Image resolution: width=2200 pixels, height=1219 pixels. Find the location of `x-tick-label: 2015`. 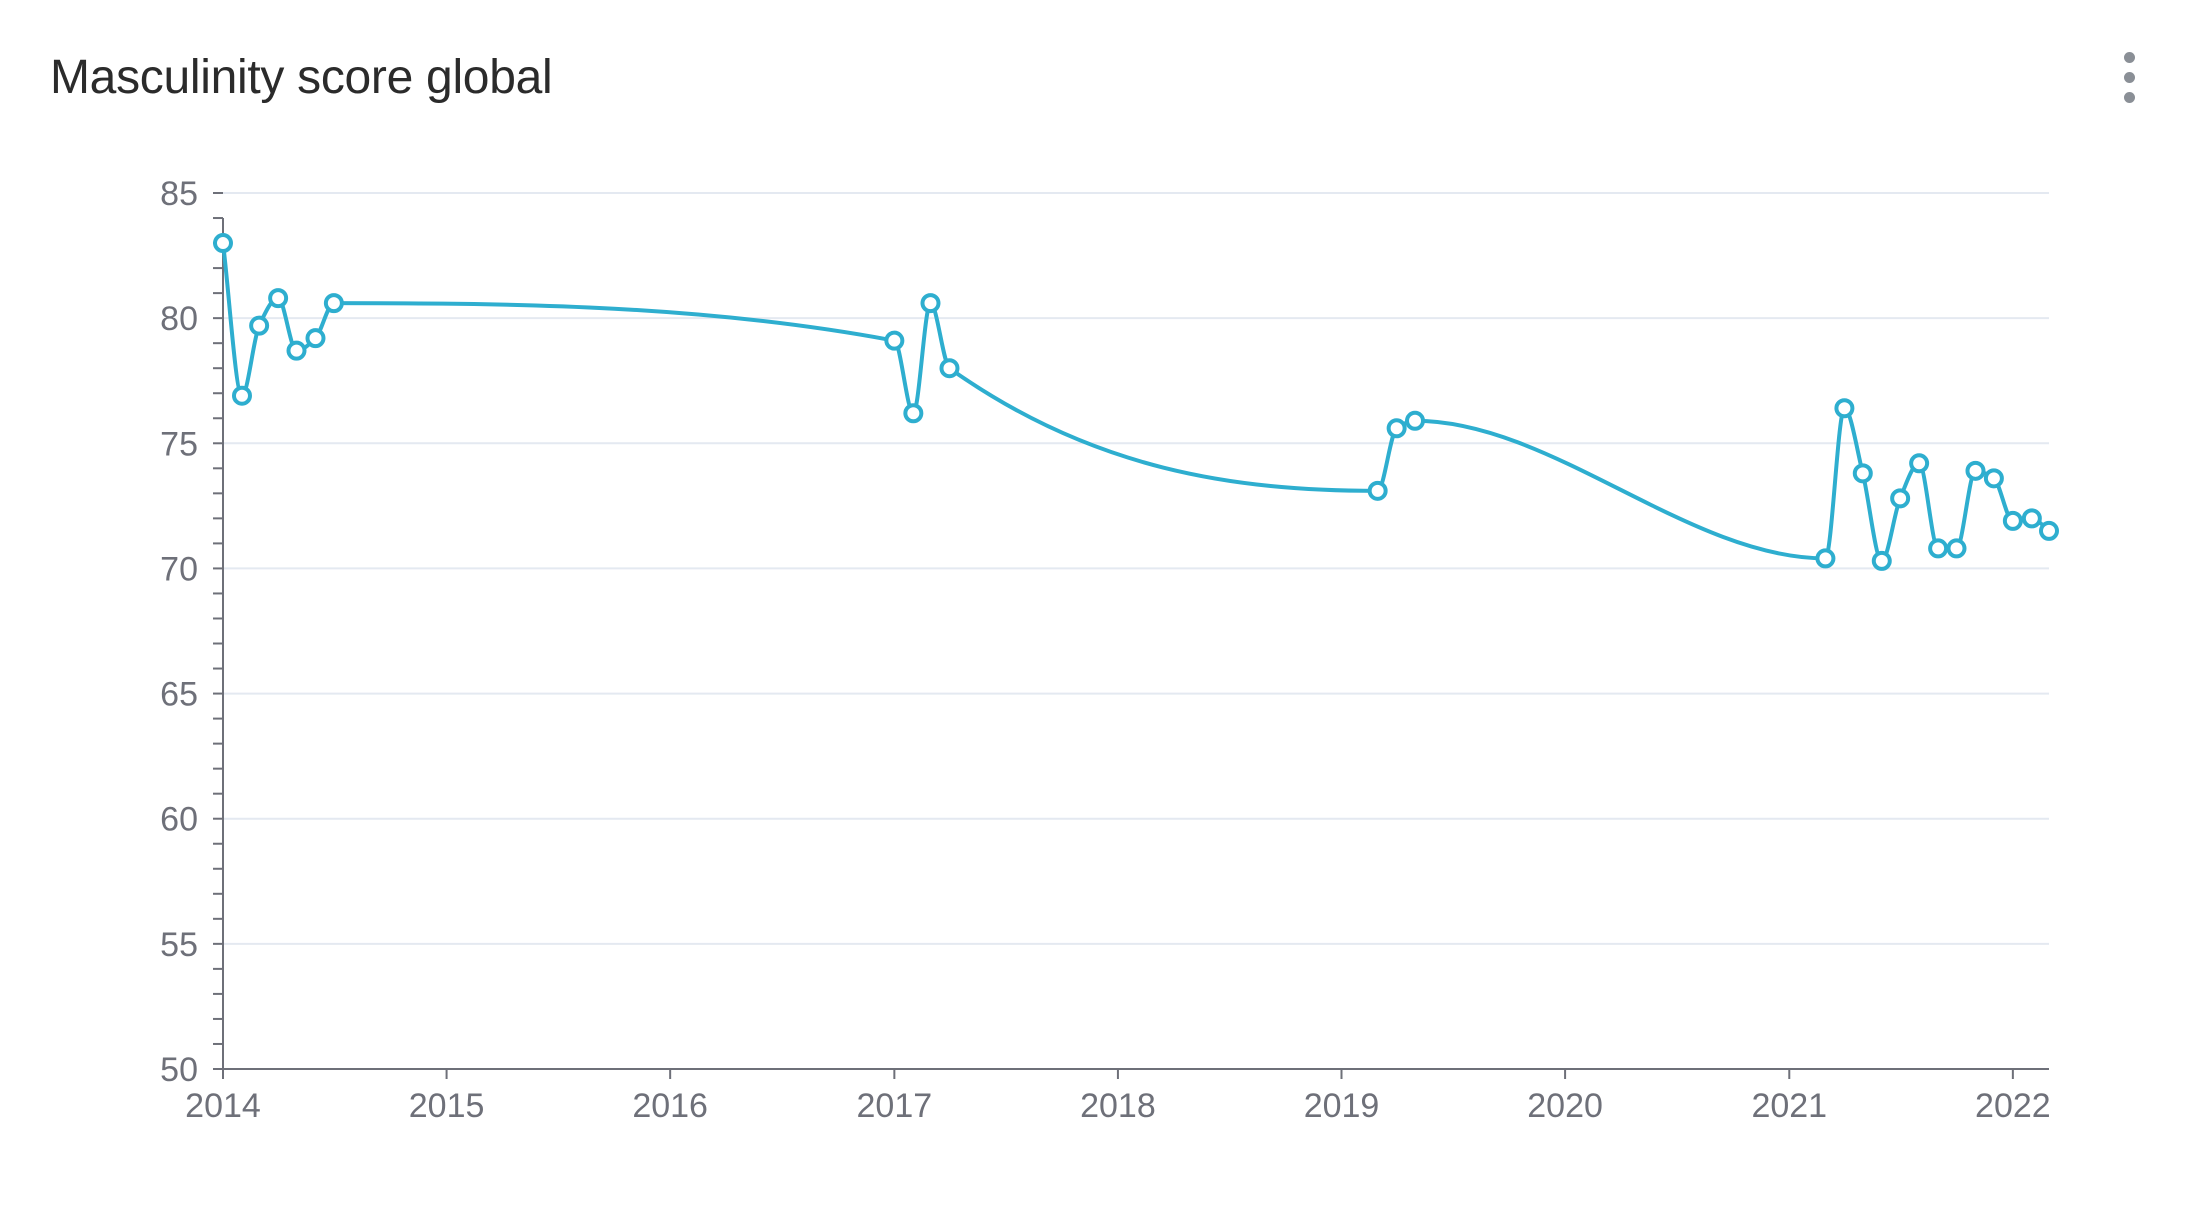

x-tick-label: 2015 is located at coordinates (447, 1106).